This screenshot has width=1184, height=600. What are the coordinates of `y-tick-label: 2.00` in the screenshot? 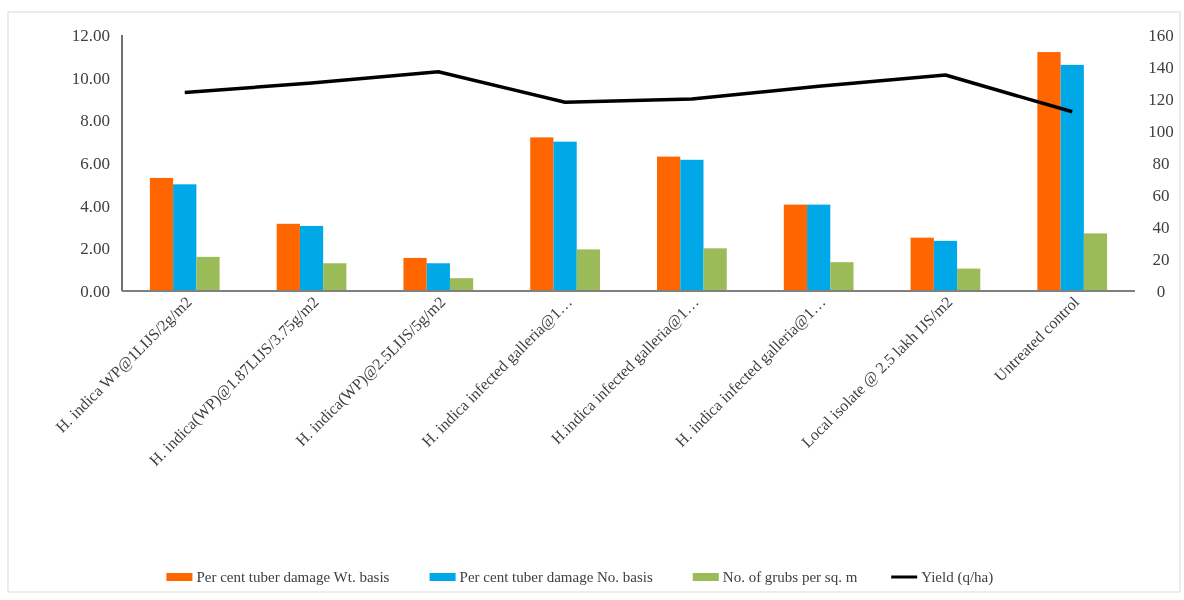 It's located at (95, 249).